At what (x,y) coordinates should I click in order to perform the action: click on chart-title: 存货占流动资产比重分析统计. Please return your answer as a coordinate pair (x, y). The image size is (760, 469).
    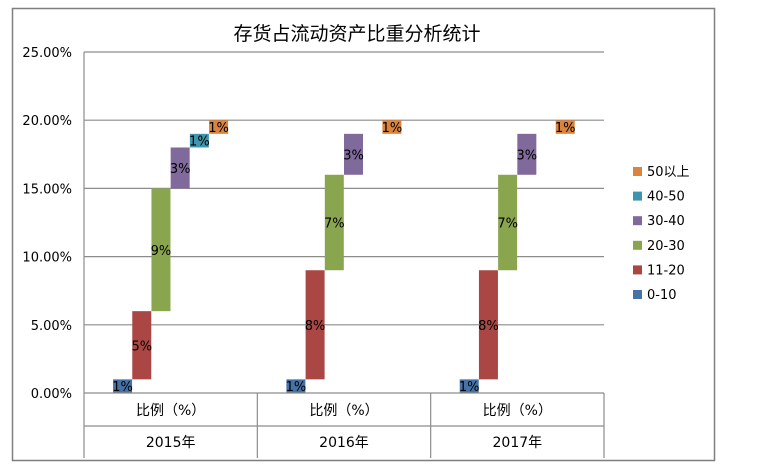
    Looking at the image, I should click on (356, 34).